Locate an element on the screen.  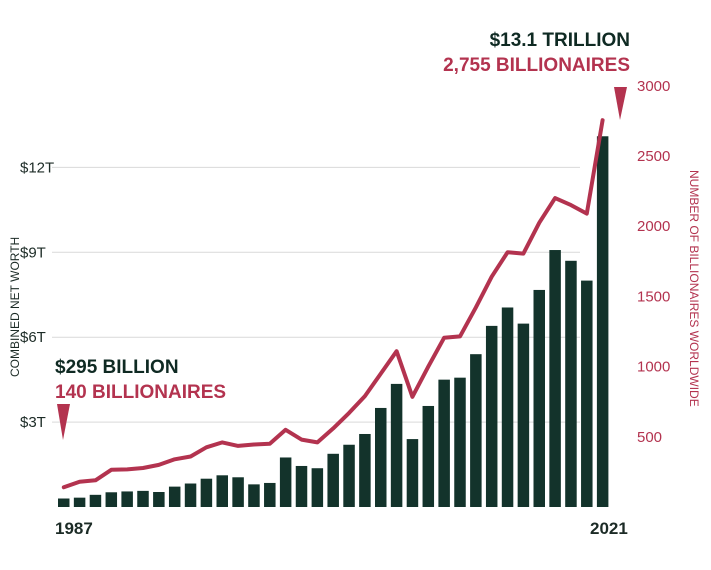
x-axis-end-label: 2021 is located at coordinates (609, 528).